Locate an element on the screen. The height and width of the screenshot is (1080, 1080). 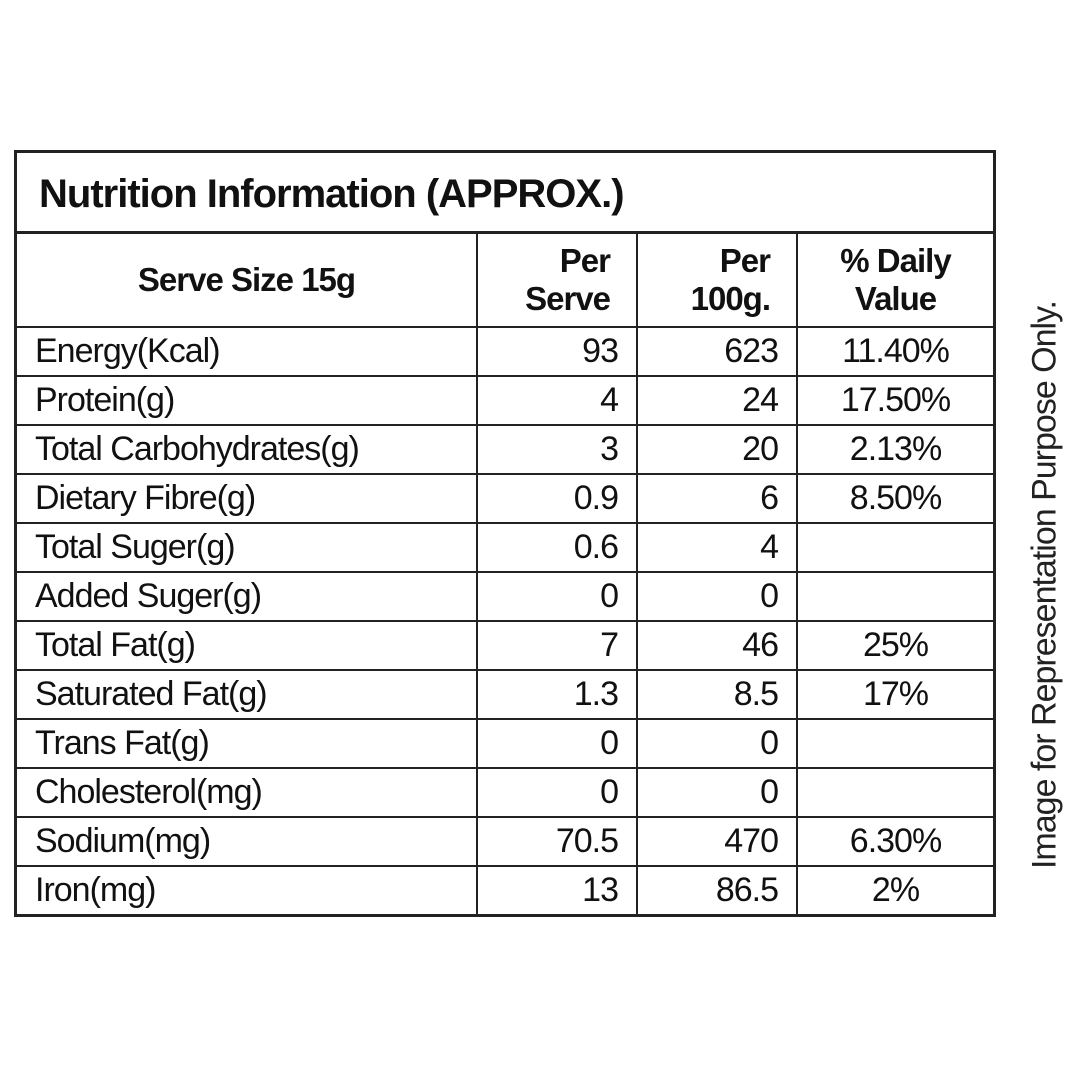
table-cell: 7 is located at coordinates (557, 645).